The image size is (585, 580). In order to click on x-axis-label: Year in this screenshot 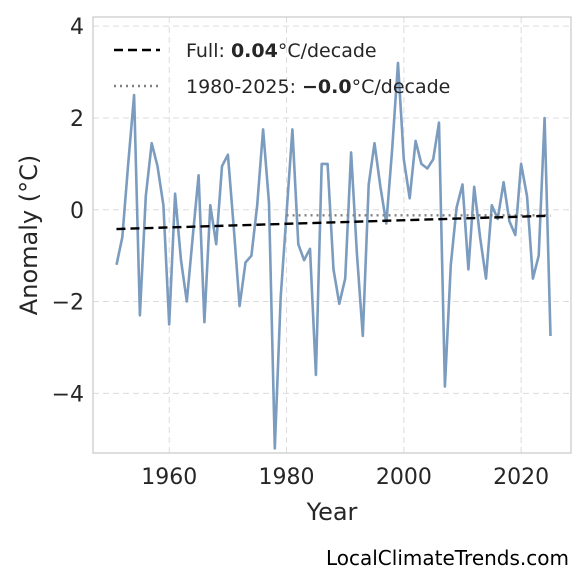, I will do `click(332, 512)`.